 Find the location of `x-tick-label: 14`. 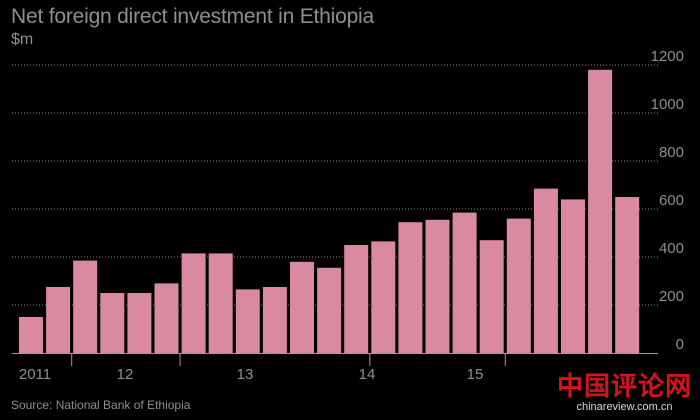

x-tick-label: 14 is located at coordinates (367, 374).